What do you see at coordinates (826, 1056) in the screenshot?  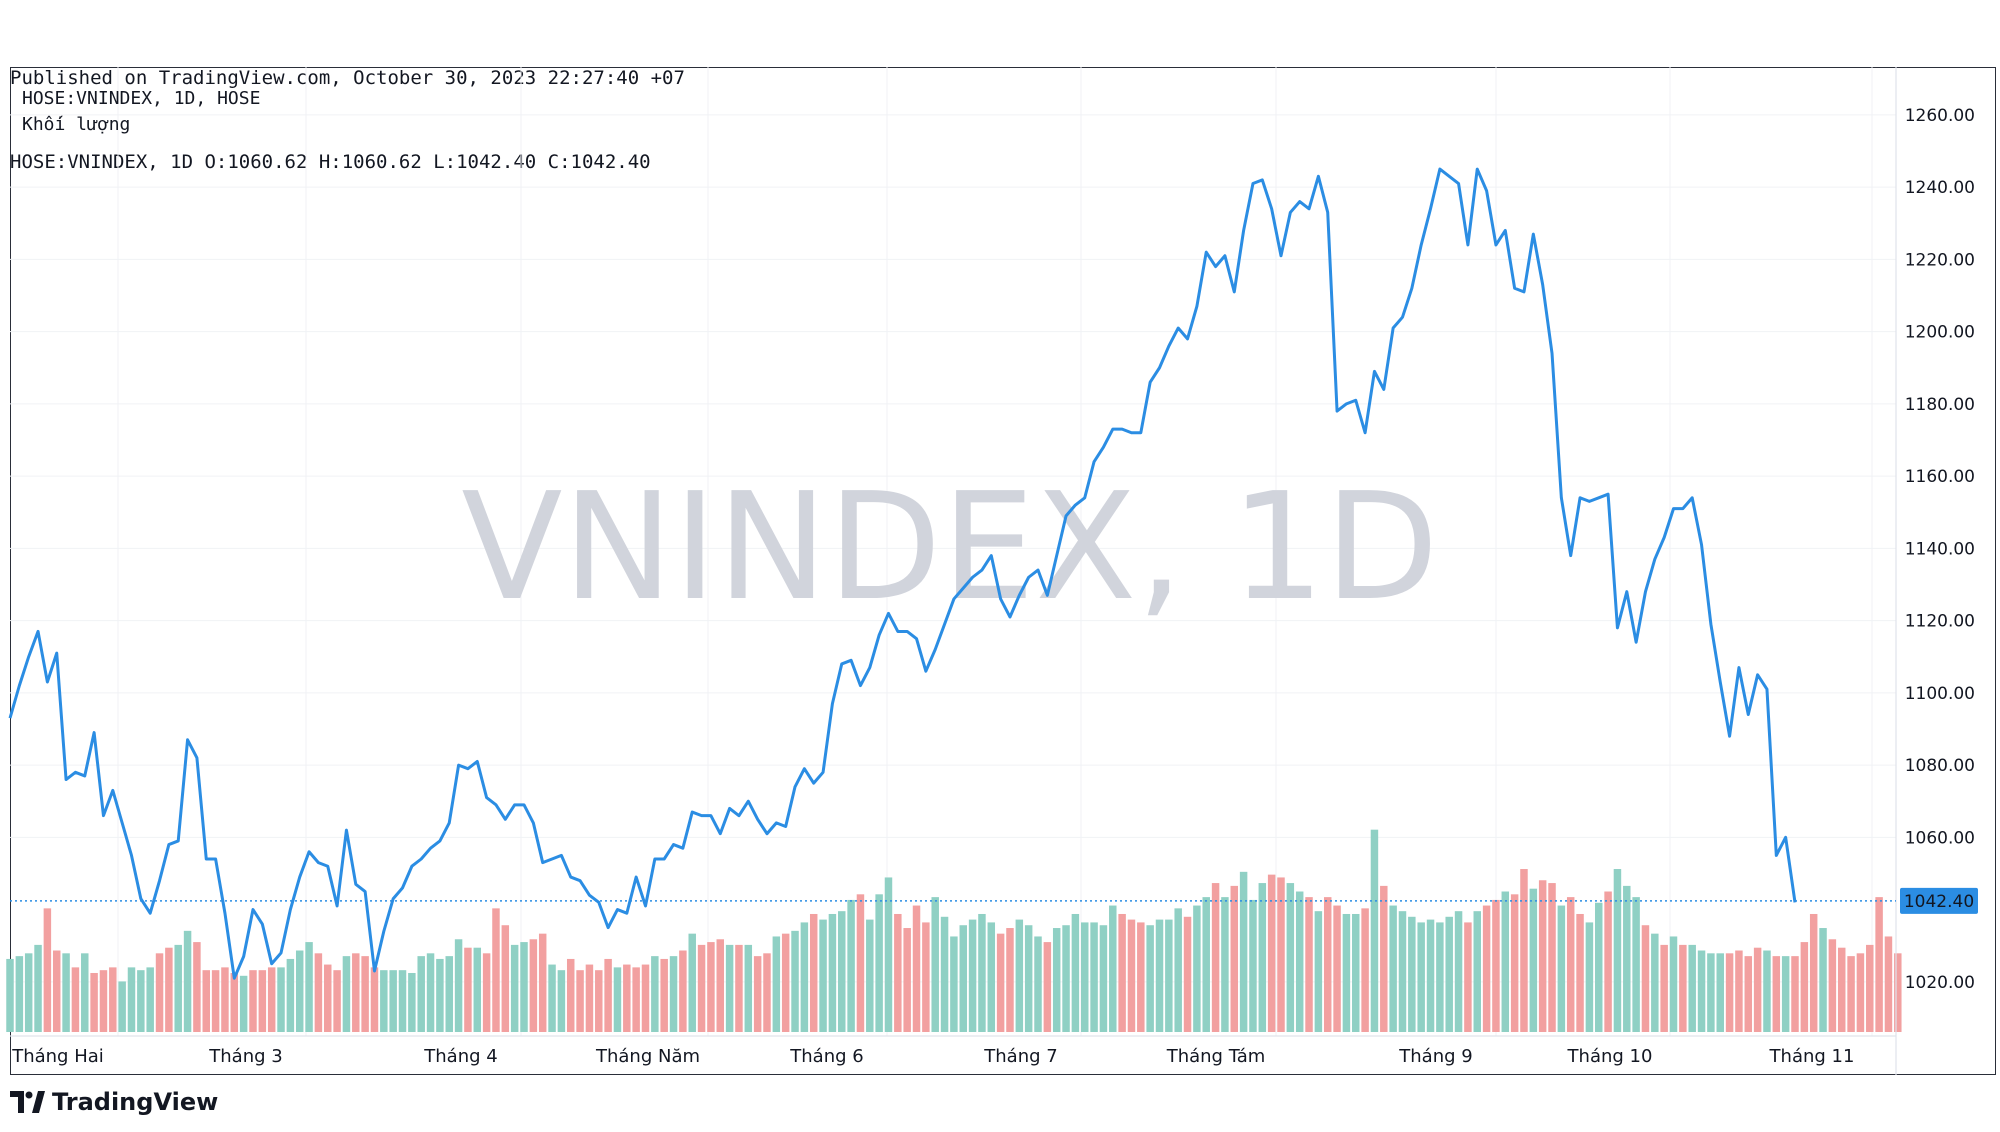 I see `x-tick-label: Tháng 6` at bounding box center [826, 1056].